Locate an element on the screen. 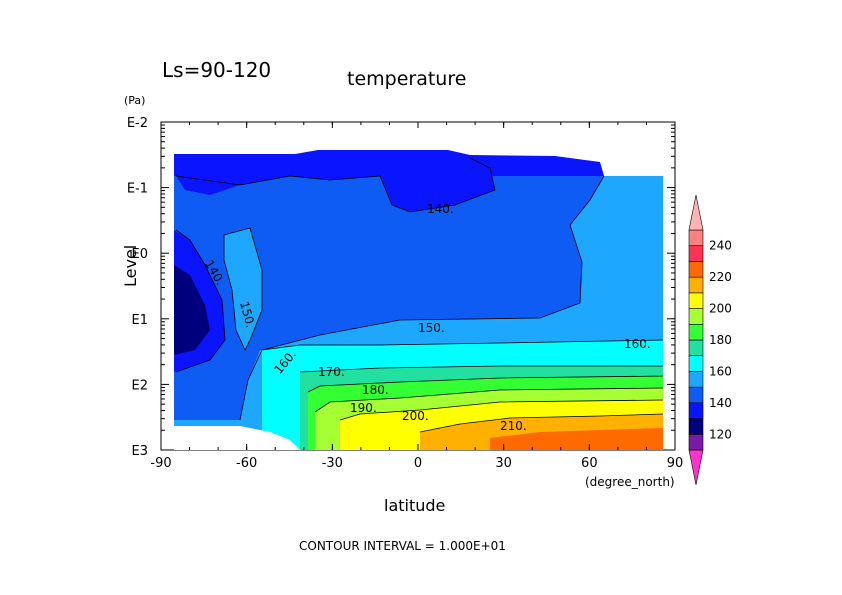 This screenshot has width=842, height=595. y-tick-label: E0 is located at coordinates (140, 254).